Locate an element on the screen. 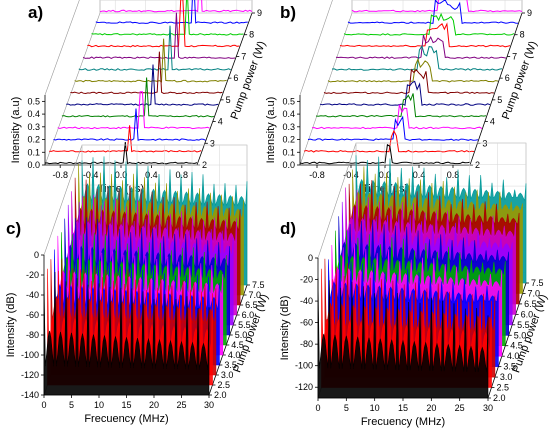  series-spectrum-2W is located at coordinates (403, 338).